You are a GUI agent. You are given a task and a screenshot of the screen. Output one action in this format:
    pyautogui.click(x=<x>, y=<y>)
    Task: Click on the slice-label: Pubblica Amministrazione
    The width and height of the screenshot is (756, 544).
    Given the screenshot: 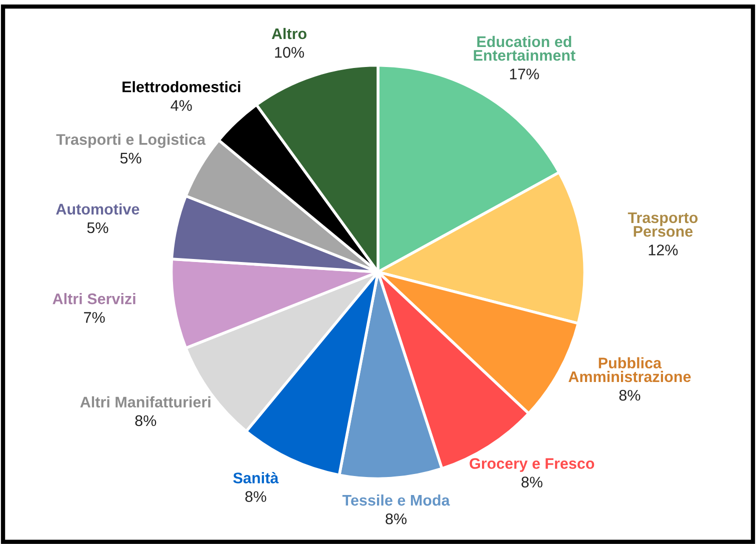 What is the action you would take?
    pyautogui.click(x=629, y=369)
    